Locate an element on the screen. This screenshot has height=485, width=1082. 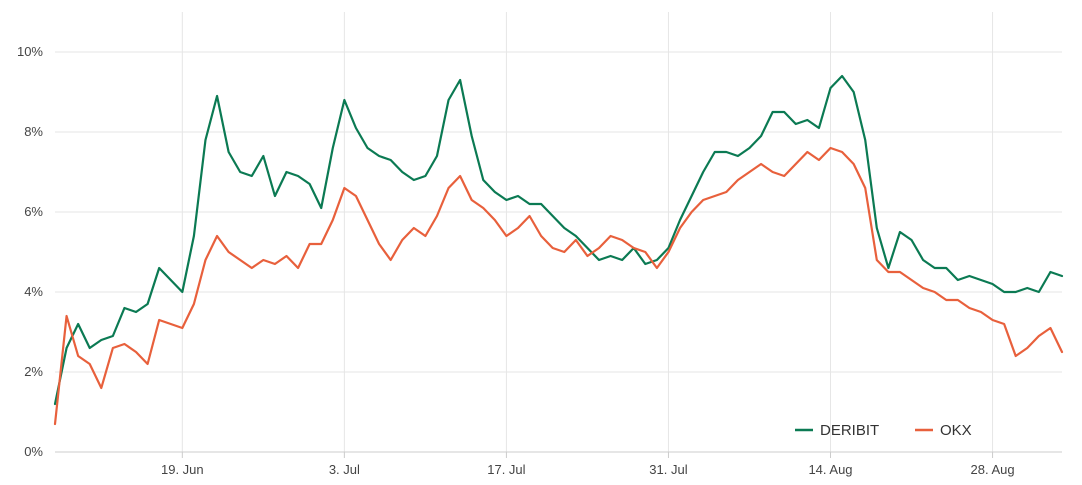
y-axis-ticks: 0% 2% 4% 6% 8% 10% is located at coordinates (30, 251).